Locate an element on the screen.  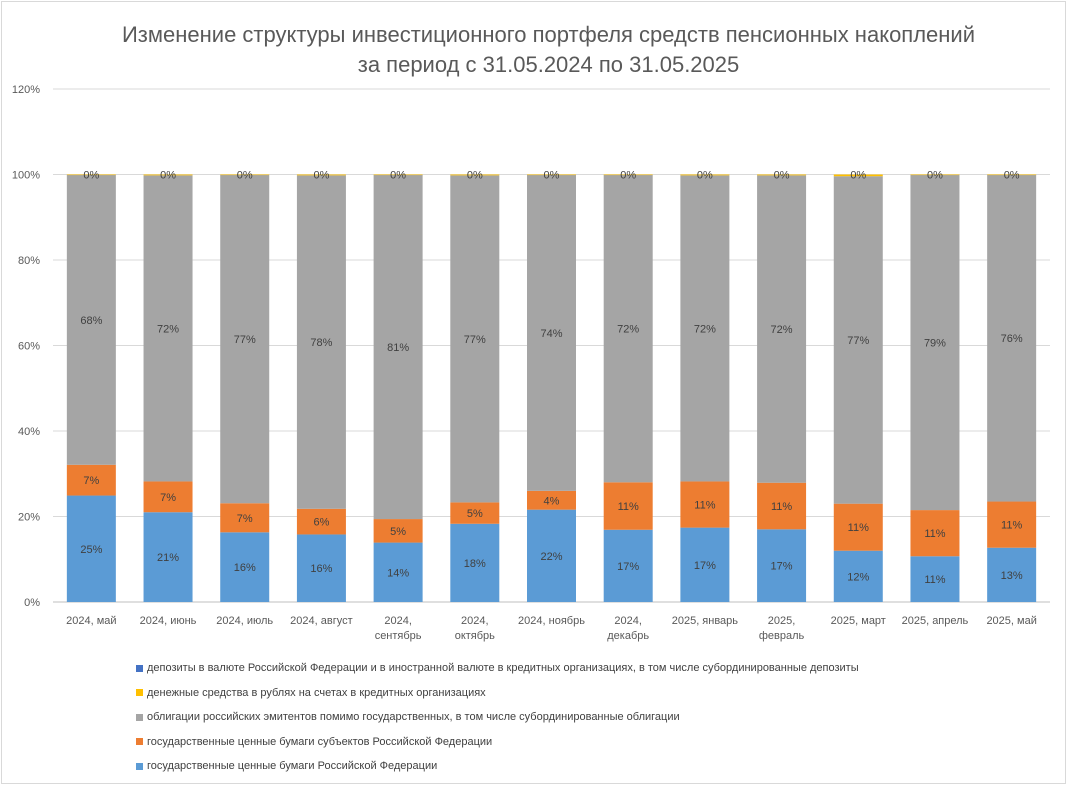
x-tick-label: 2024, август is located at coordinates (321, 621).